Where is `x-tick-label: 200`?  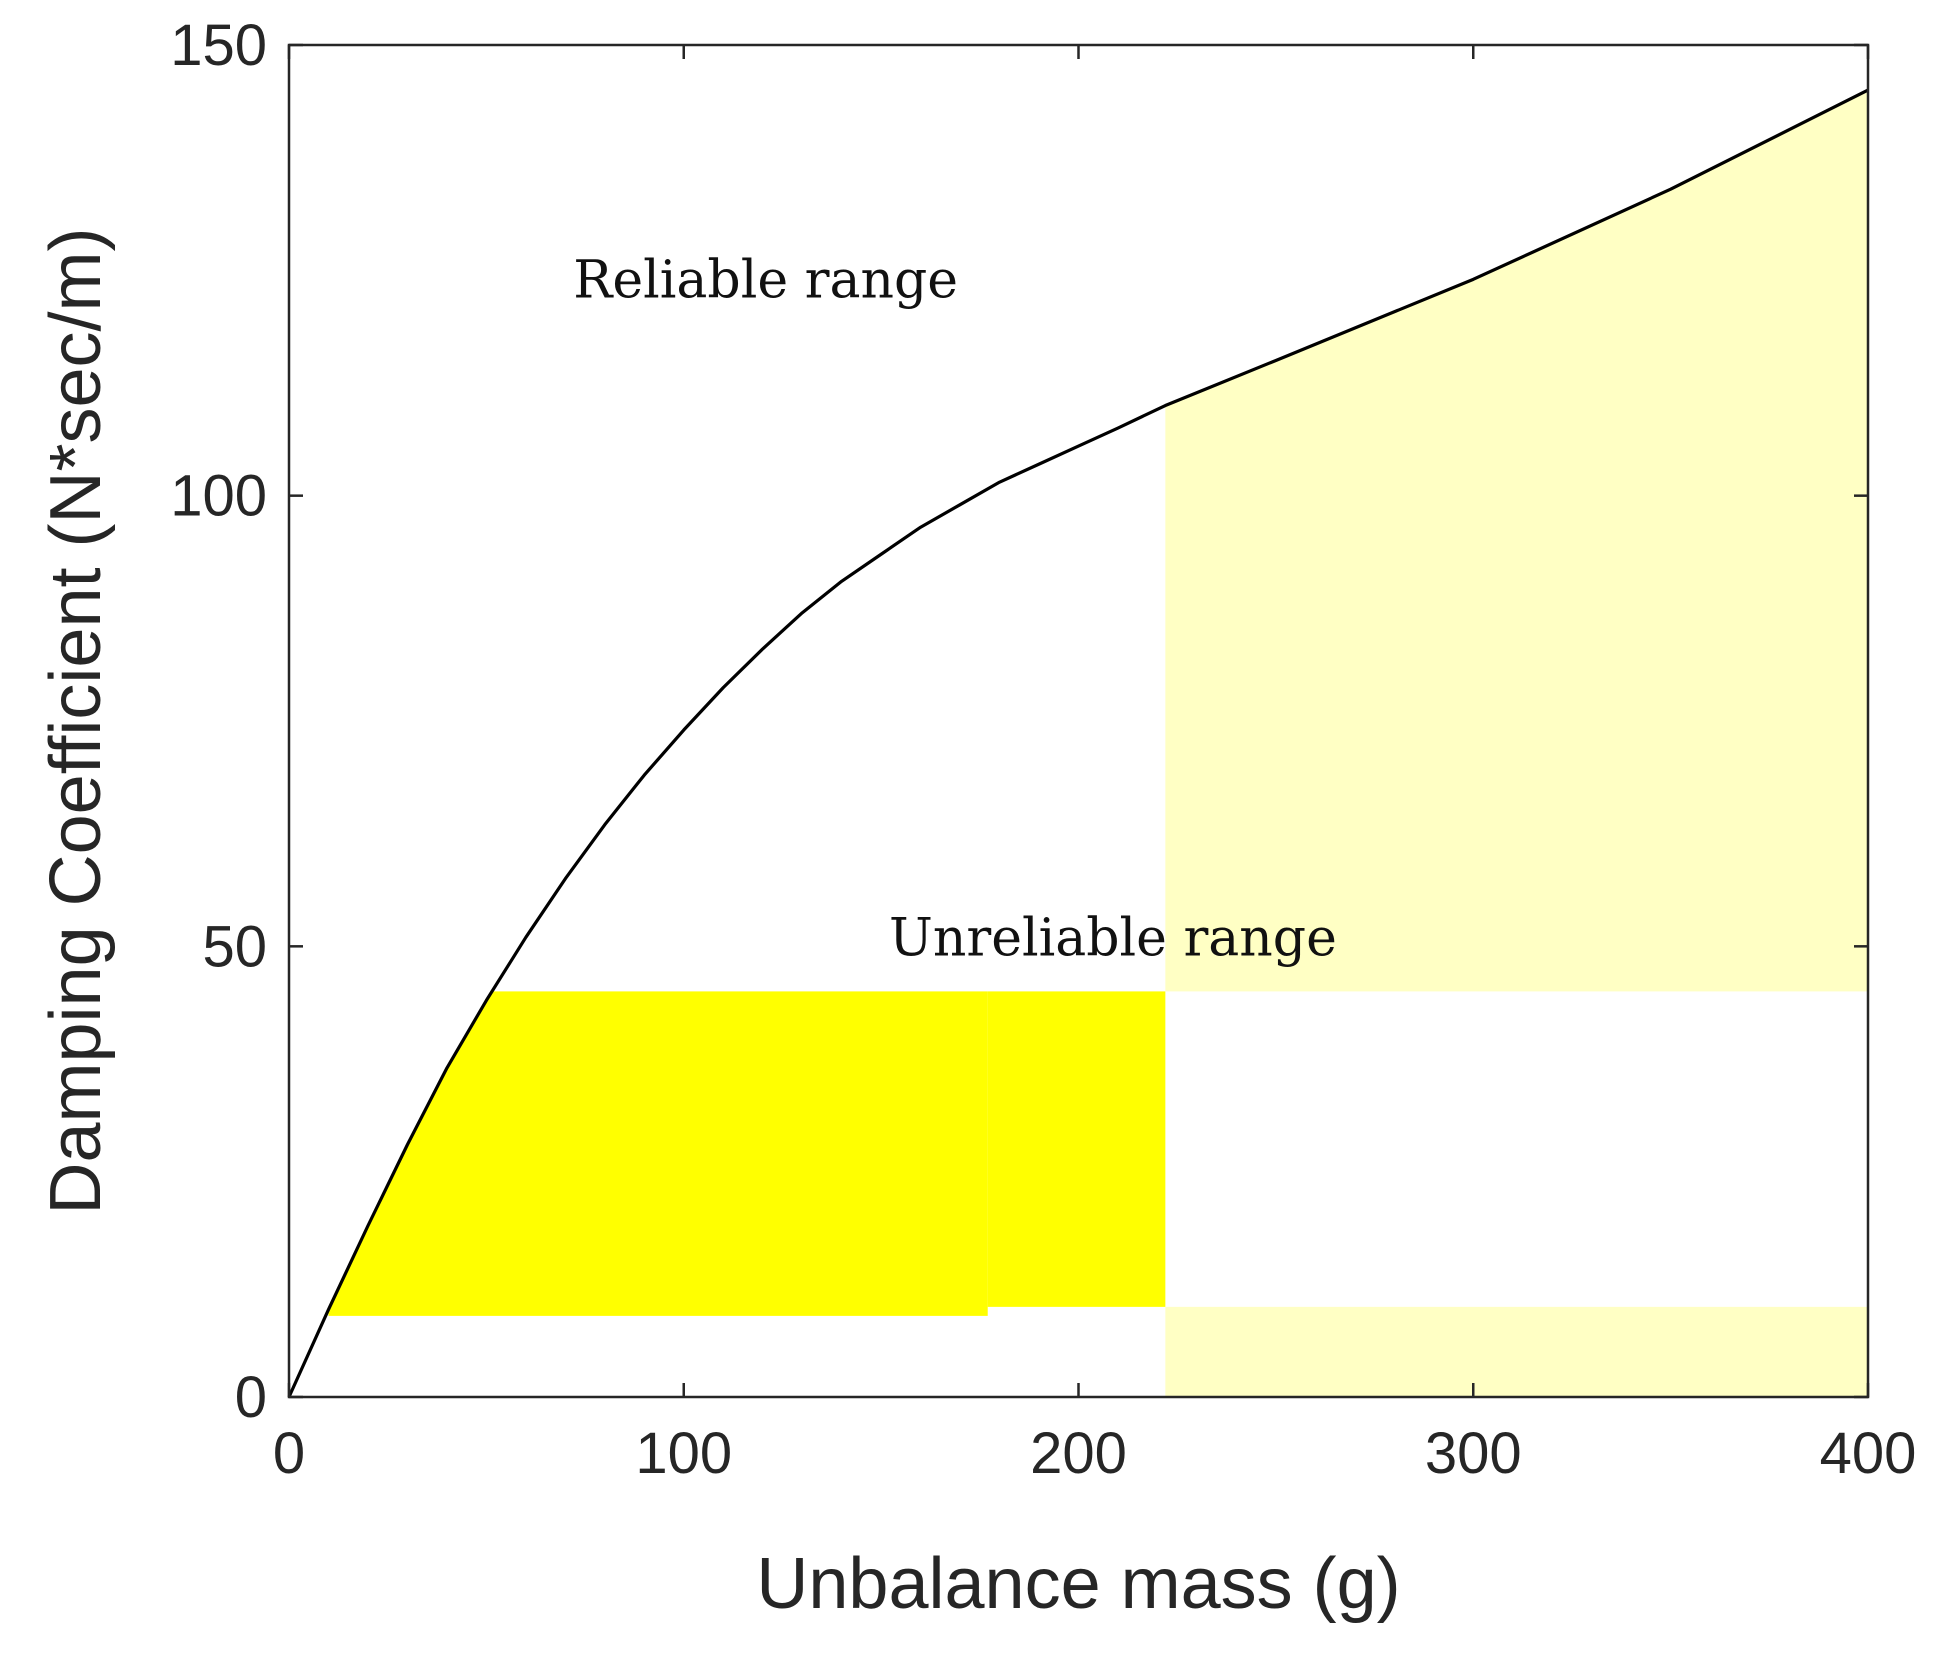
x-tick-label: 200 is located at coordinates (1078, 1453).